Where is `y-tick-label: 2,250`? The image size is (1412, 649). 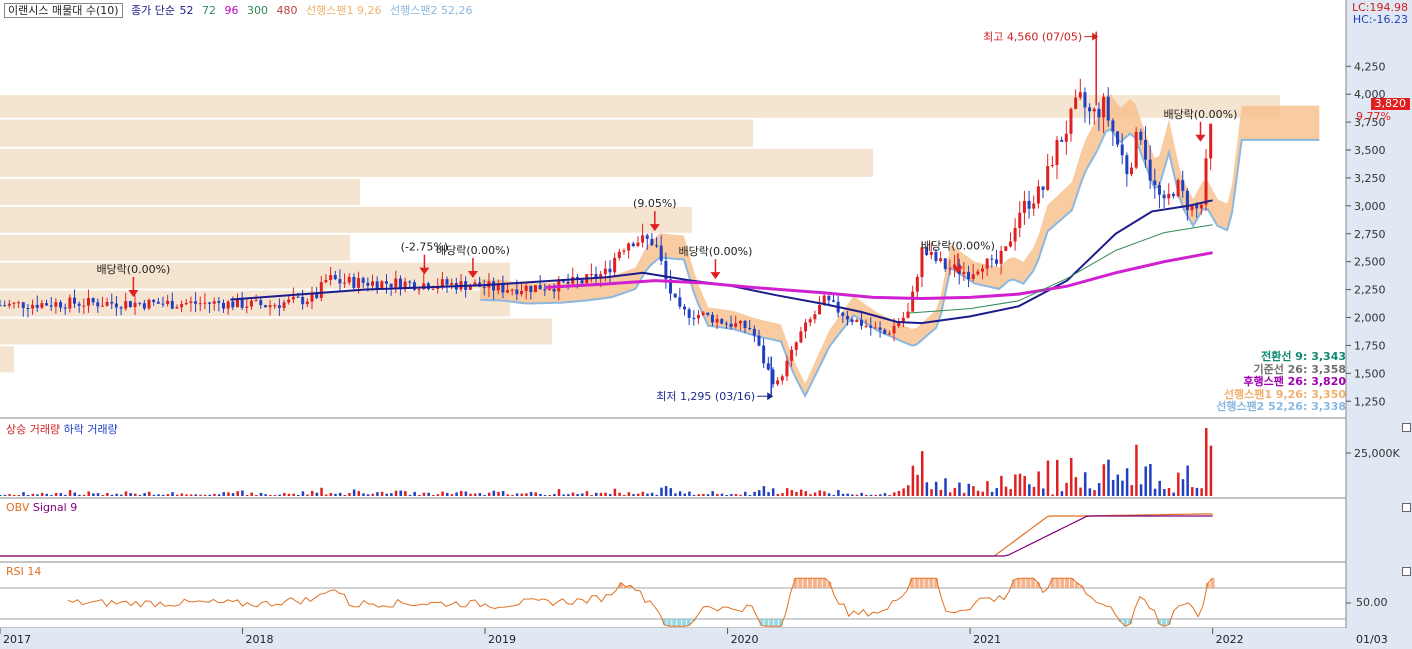 y-tick-label: 2,250 is located at coordinates (1370, 290).